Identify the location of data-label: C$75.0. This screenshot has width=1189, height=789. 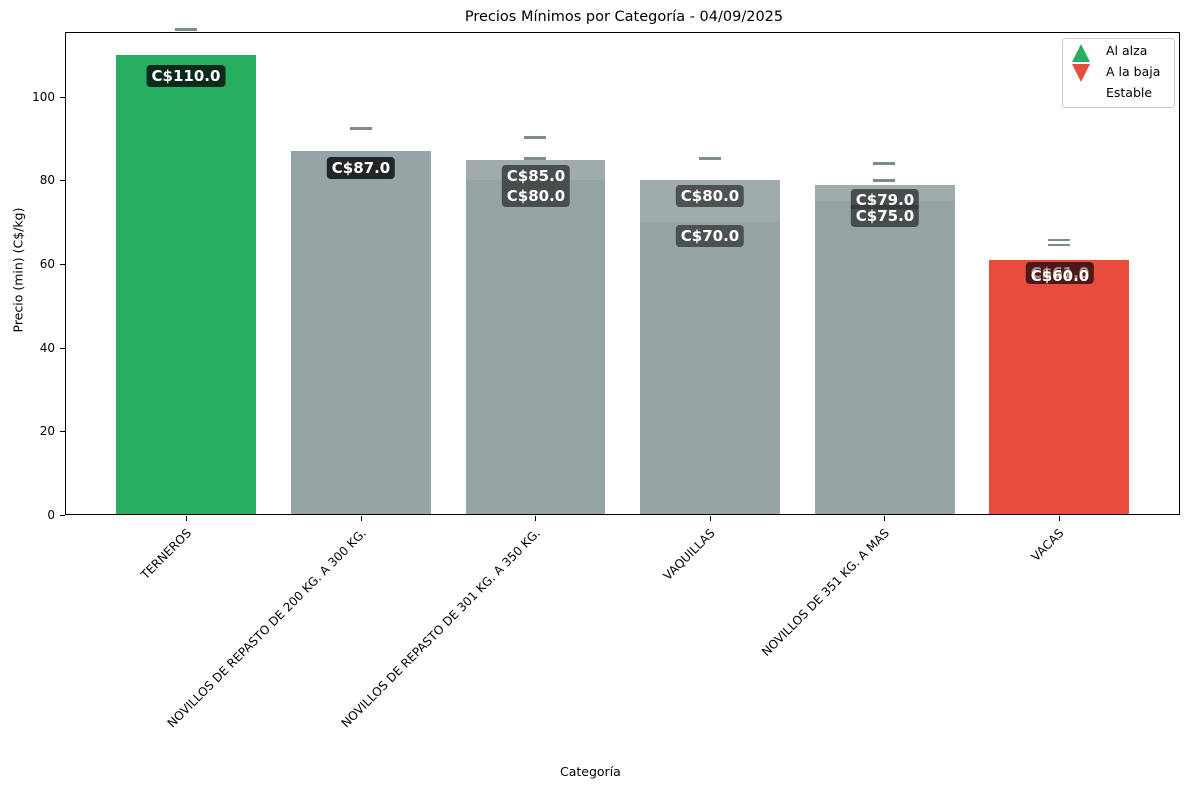
(885, 216).